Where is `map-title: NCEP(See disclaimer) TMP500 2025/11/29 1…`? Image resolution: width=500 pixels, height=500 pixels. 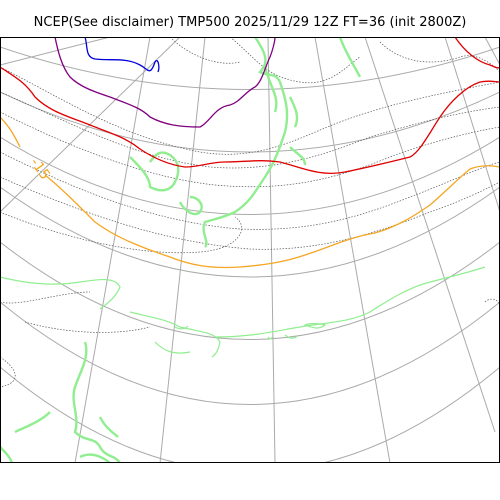 map-title: NCEP(See disclaimer) TMP500 2025/11/29 1… is located at coordinates (250, 22).